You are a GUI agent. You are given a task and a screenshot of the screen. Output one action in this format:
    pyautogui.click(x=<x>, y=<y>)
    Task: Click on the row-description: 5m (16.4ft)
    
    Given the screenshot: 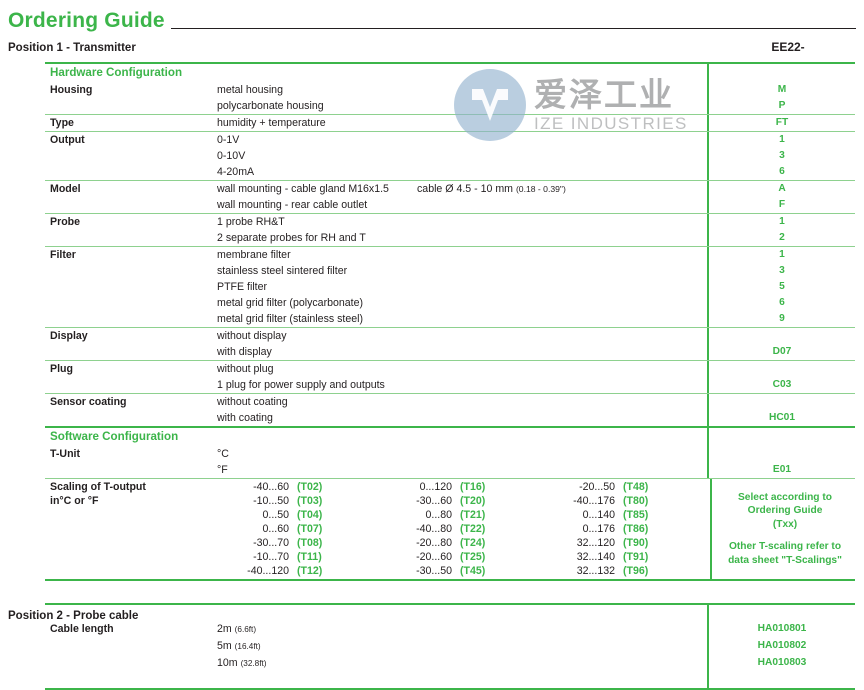 What is the action you would take?
    pyautogui.click(x=461, y=646)
    